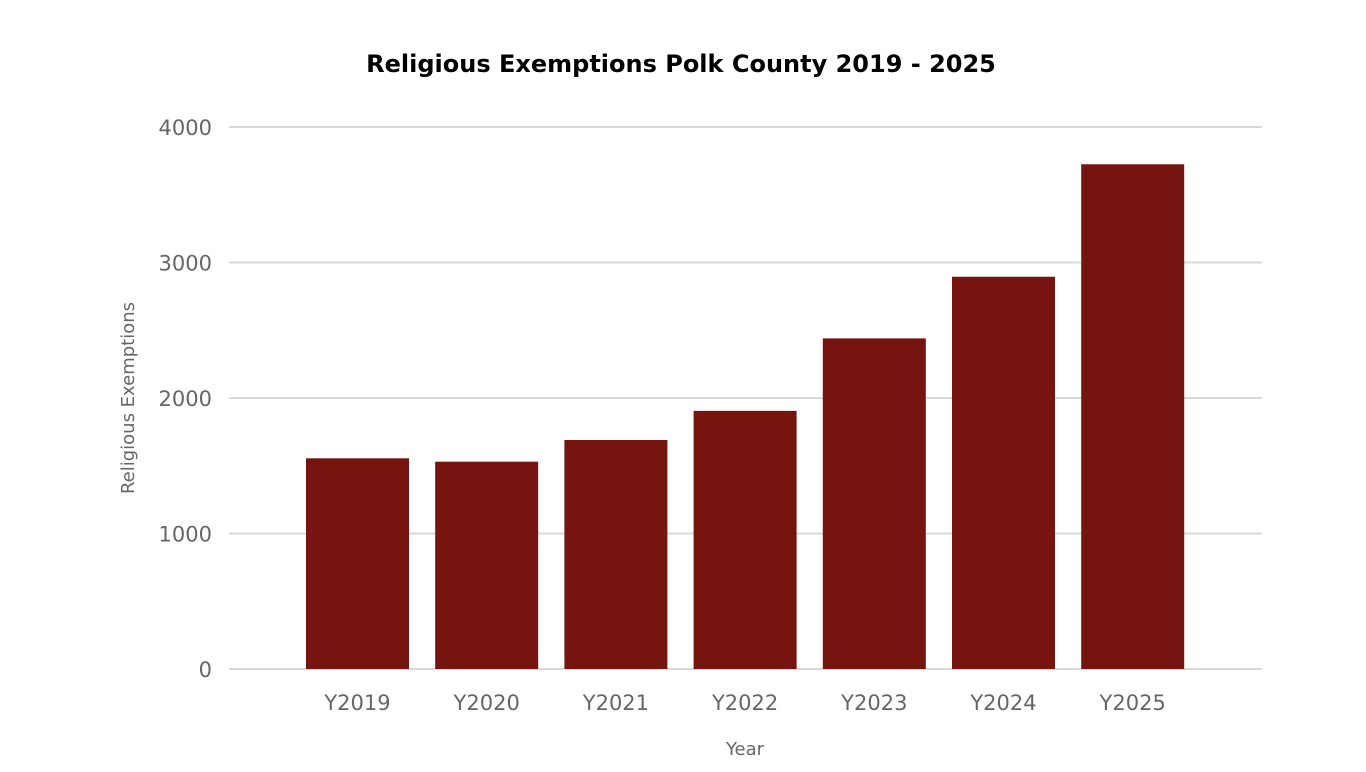 The width and height of the screenshot is (1366, 772). What do you see at coordinates (185, 535) in the screenshot?
I see `y-tick-label: 1000` at bounding box center [185, 535].